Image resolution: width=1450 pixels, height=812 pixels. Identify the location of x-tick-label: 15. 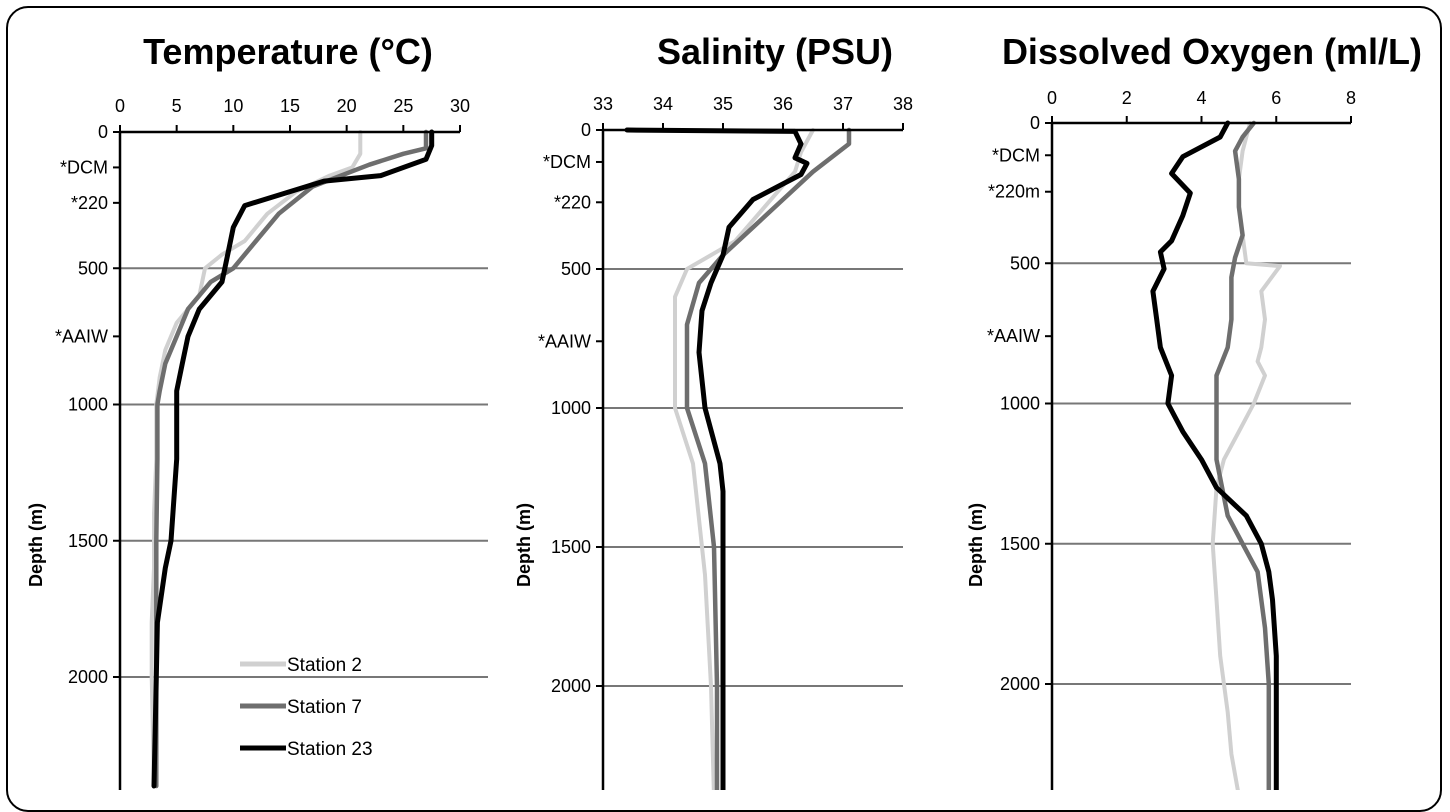
(290, 106).